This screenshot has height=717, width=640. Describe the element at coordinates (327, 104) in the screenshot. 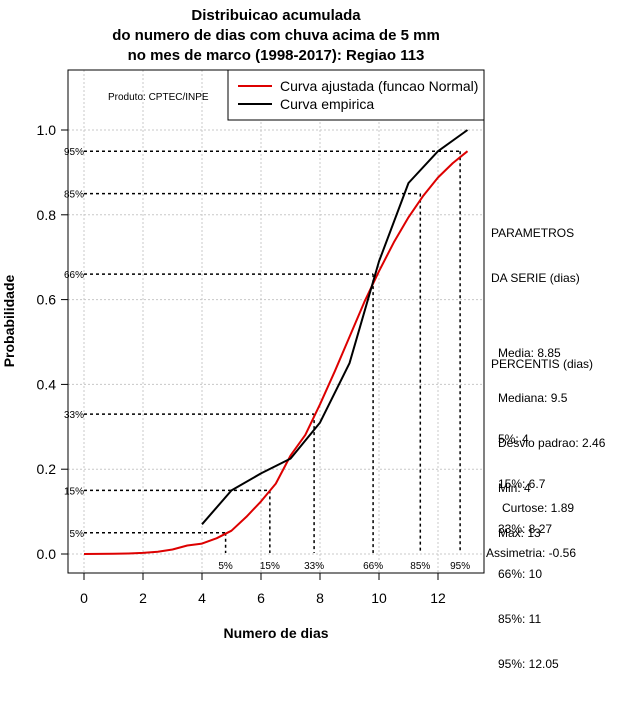

I see `legend-label-empirical: Curva empirica` at that location.